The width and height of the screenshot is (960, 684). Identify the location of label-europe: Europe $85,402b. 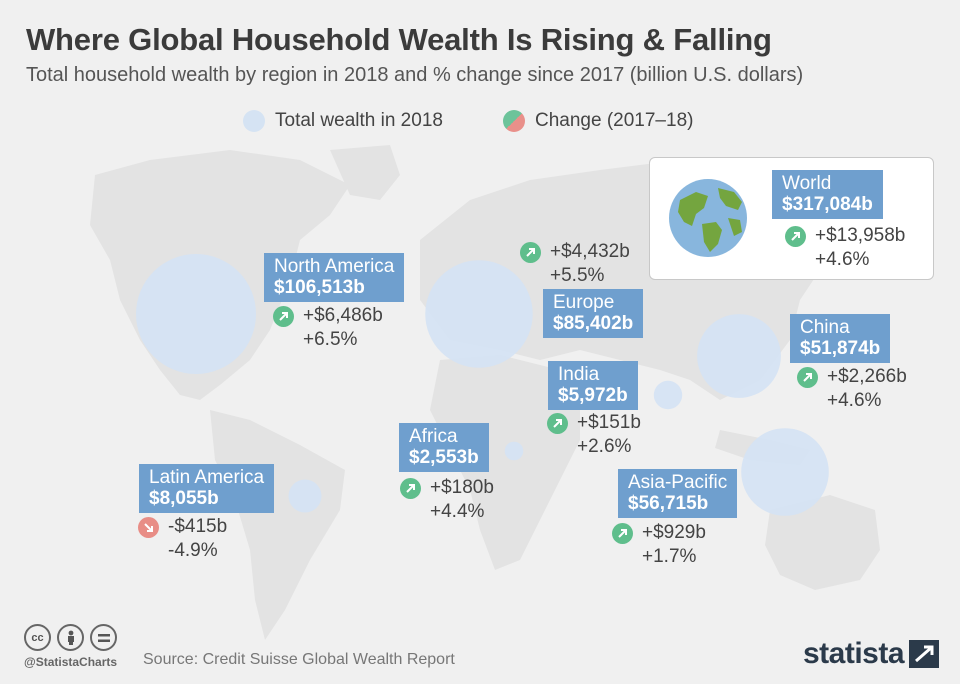
(593, 313).